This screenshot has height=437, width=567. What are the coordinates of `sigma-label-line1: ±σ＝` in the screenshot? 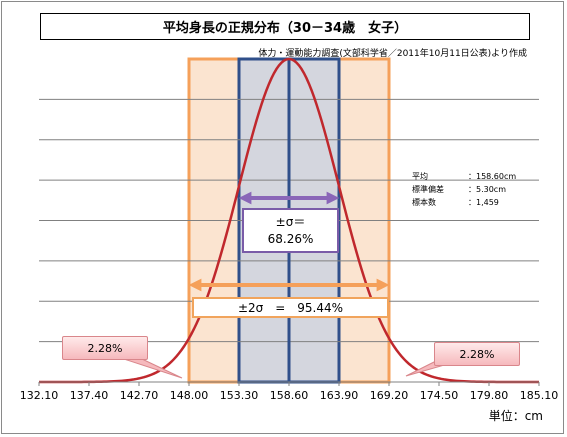 It's located at (290, 221).